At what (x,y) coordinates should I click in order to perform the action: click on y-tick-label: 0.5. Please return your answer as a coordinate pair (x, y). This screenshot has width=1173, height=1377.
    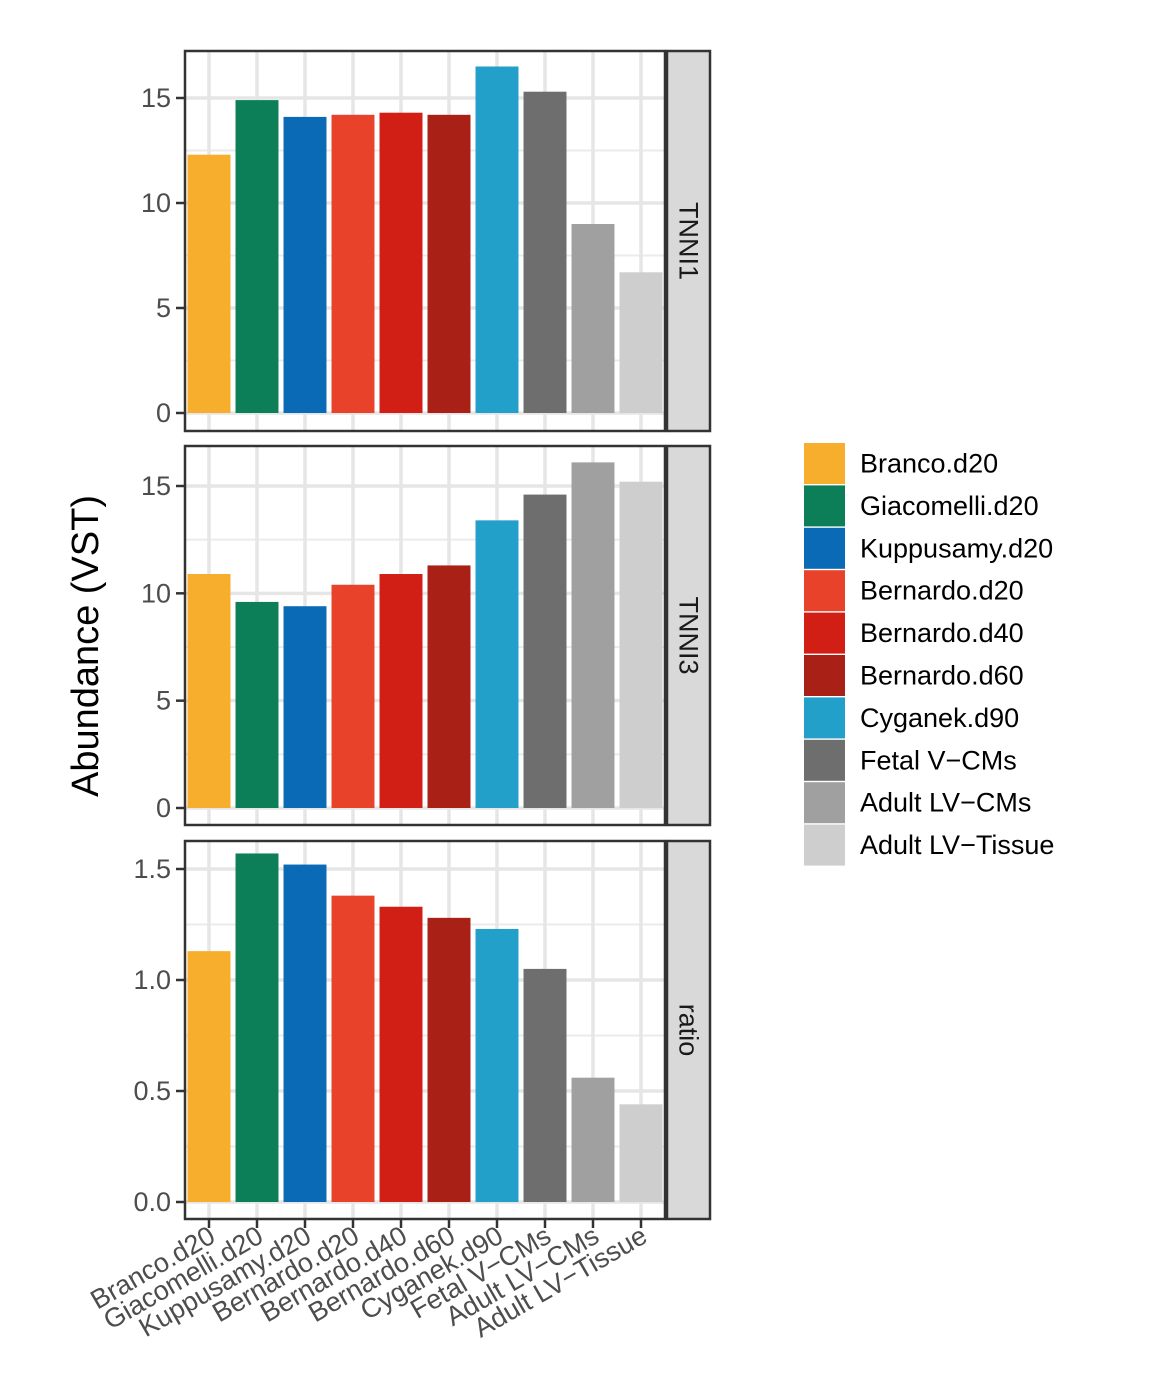
    Looking at the image, I should click on (152, 1091).